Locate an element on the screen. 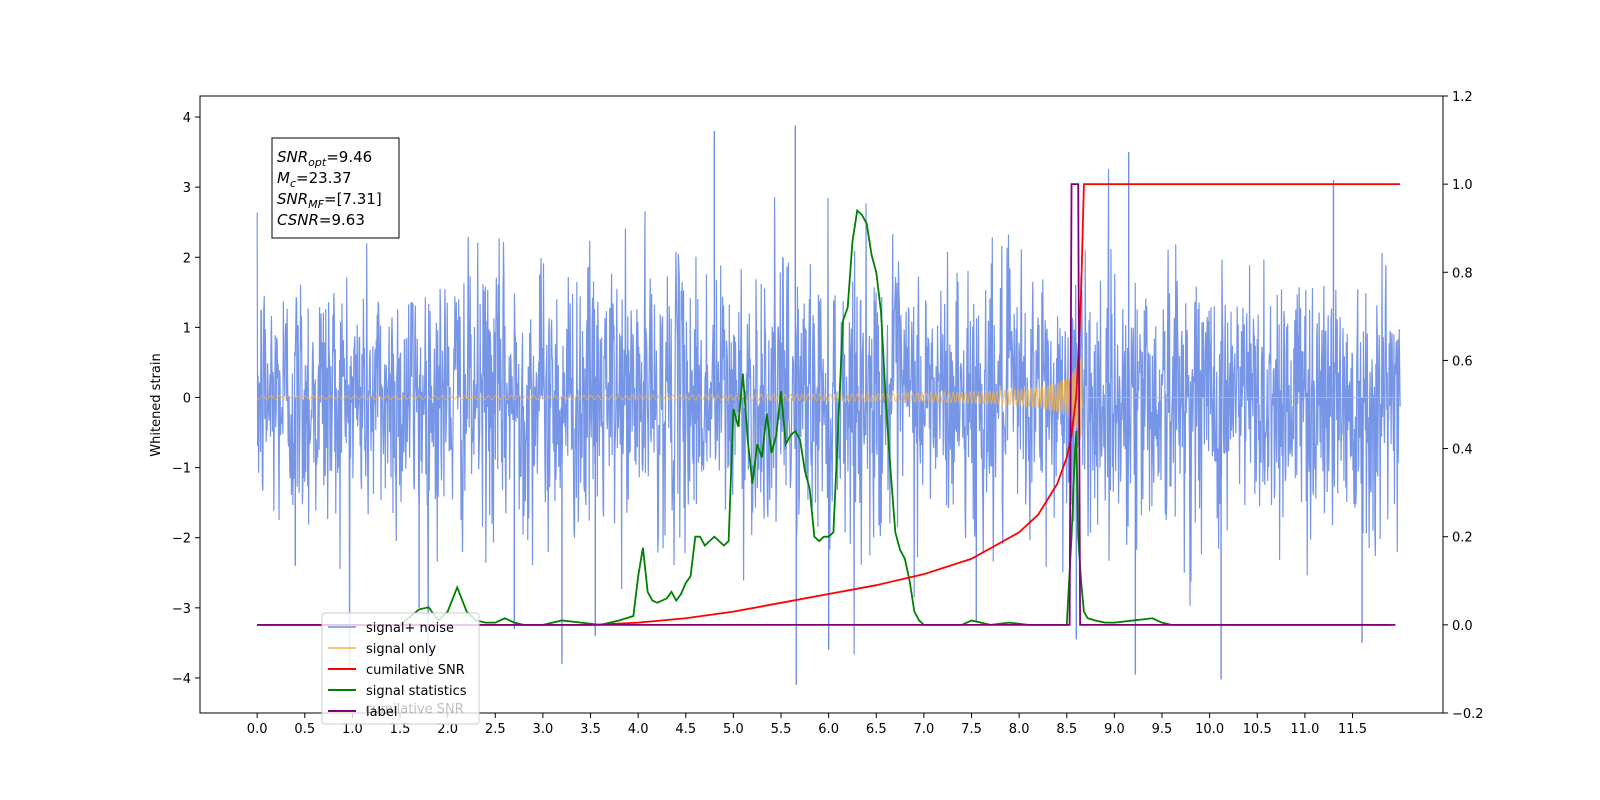 The image size is (1600, 800). x-tick-label: 11.0 is located at coordinates (1304, 729).